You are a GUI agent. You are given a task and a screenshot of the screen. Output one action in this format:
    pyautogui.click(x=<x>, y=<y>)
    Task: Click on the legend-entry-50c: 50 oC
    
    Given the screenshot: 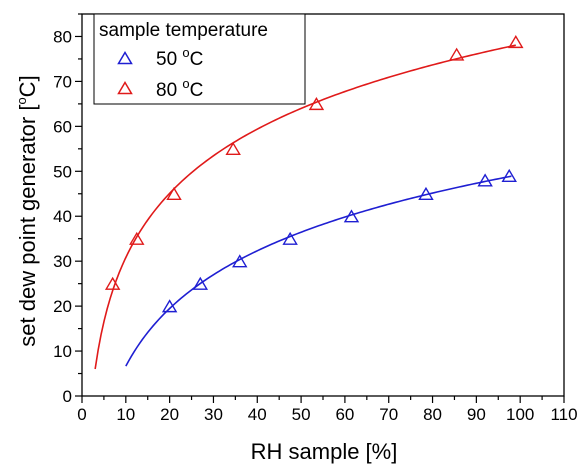 What is the action you would take?
    pyautogui.click(x=160, y=57)
    